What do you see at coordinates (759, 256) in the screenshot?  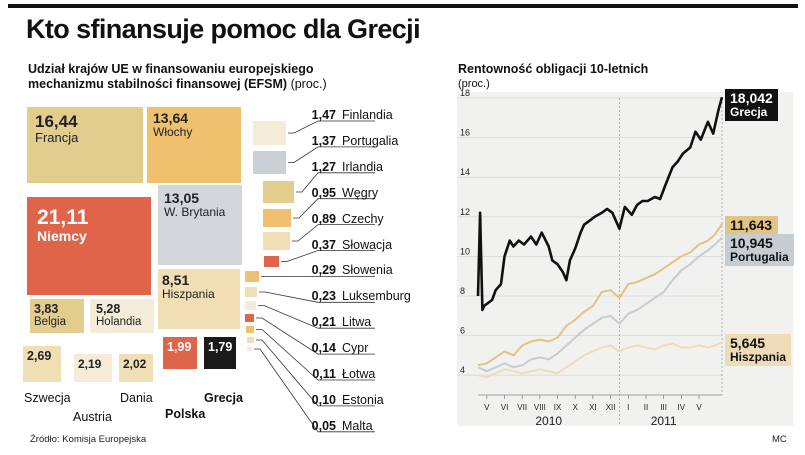 I see `end-series-name: Portugalia` at bounding box center [759, 256].